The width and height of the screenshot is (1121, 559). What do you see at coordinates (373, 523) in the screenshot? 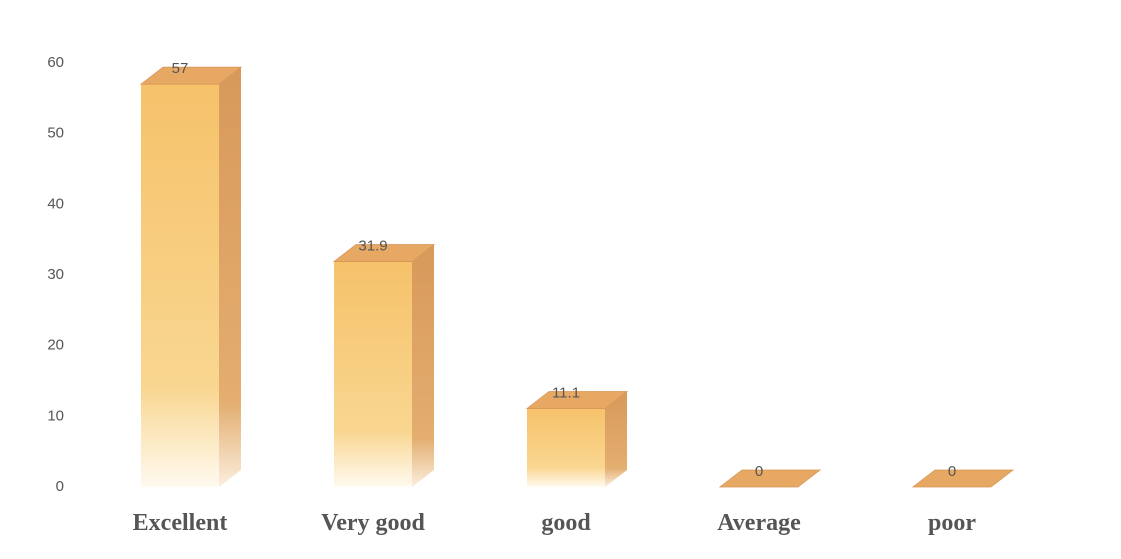
I see `x-tick-label: Very good` at bounding box center [373, 523].